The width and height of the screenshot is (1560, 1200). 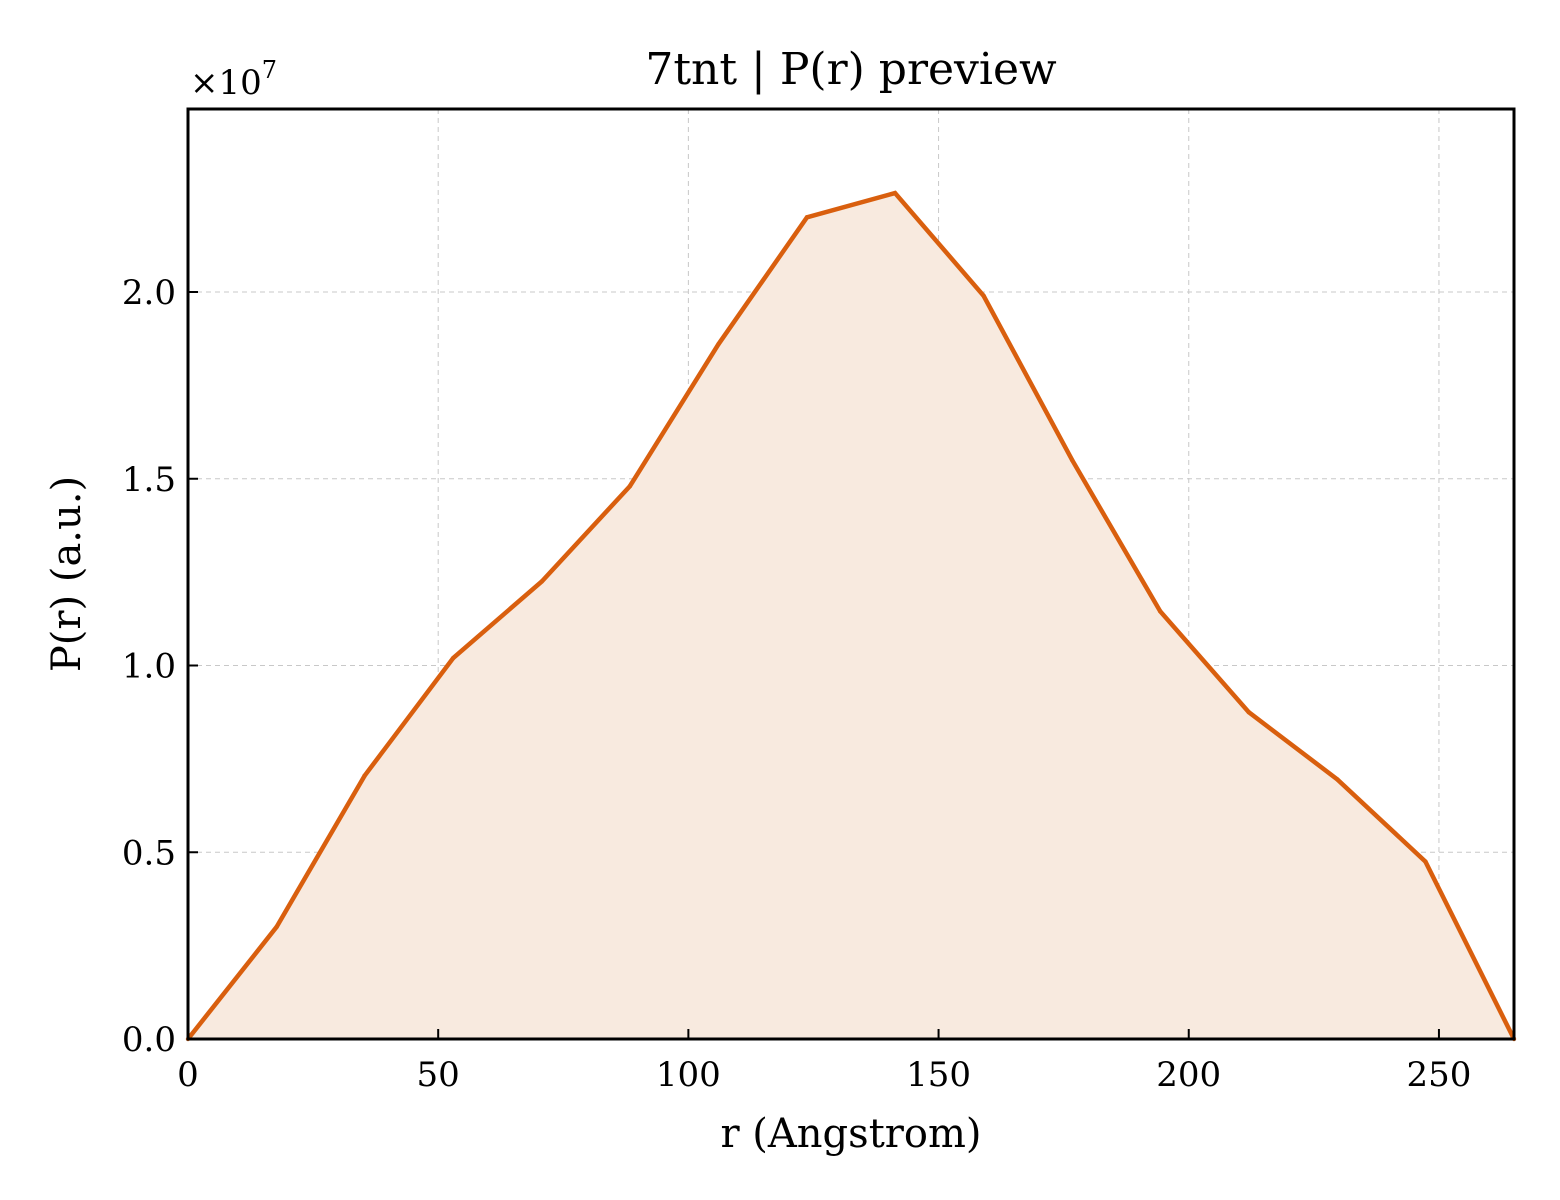 What do you see at coordinates (67, 574) in the screenshot?
I see `y-axis-label: P(r) (a.u.)` at bounding box center [67, 574].